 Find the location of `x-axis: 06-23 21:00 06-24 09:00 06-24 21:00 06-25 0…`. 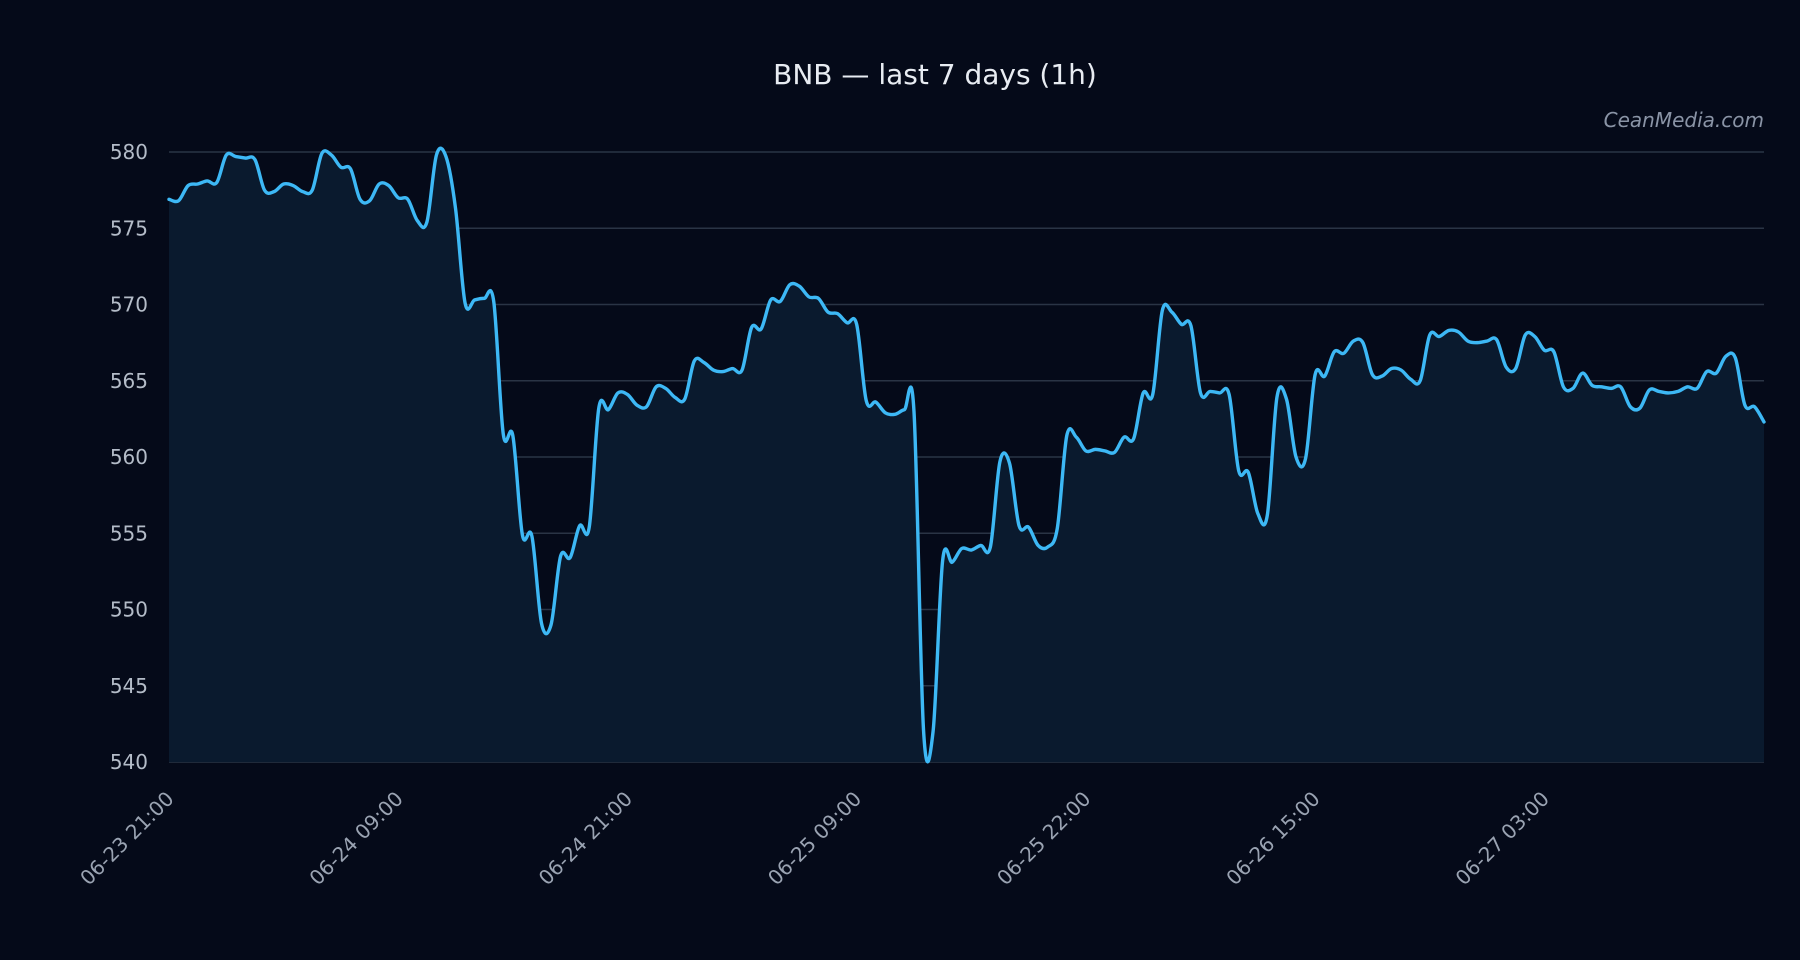

x-axis: 06-23 21:00 06-24 09:00 06-24 21:00 06-25 0… is located at coordinates (814, 838).